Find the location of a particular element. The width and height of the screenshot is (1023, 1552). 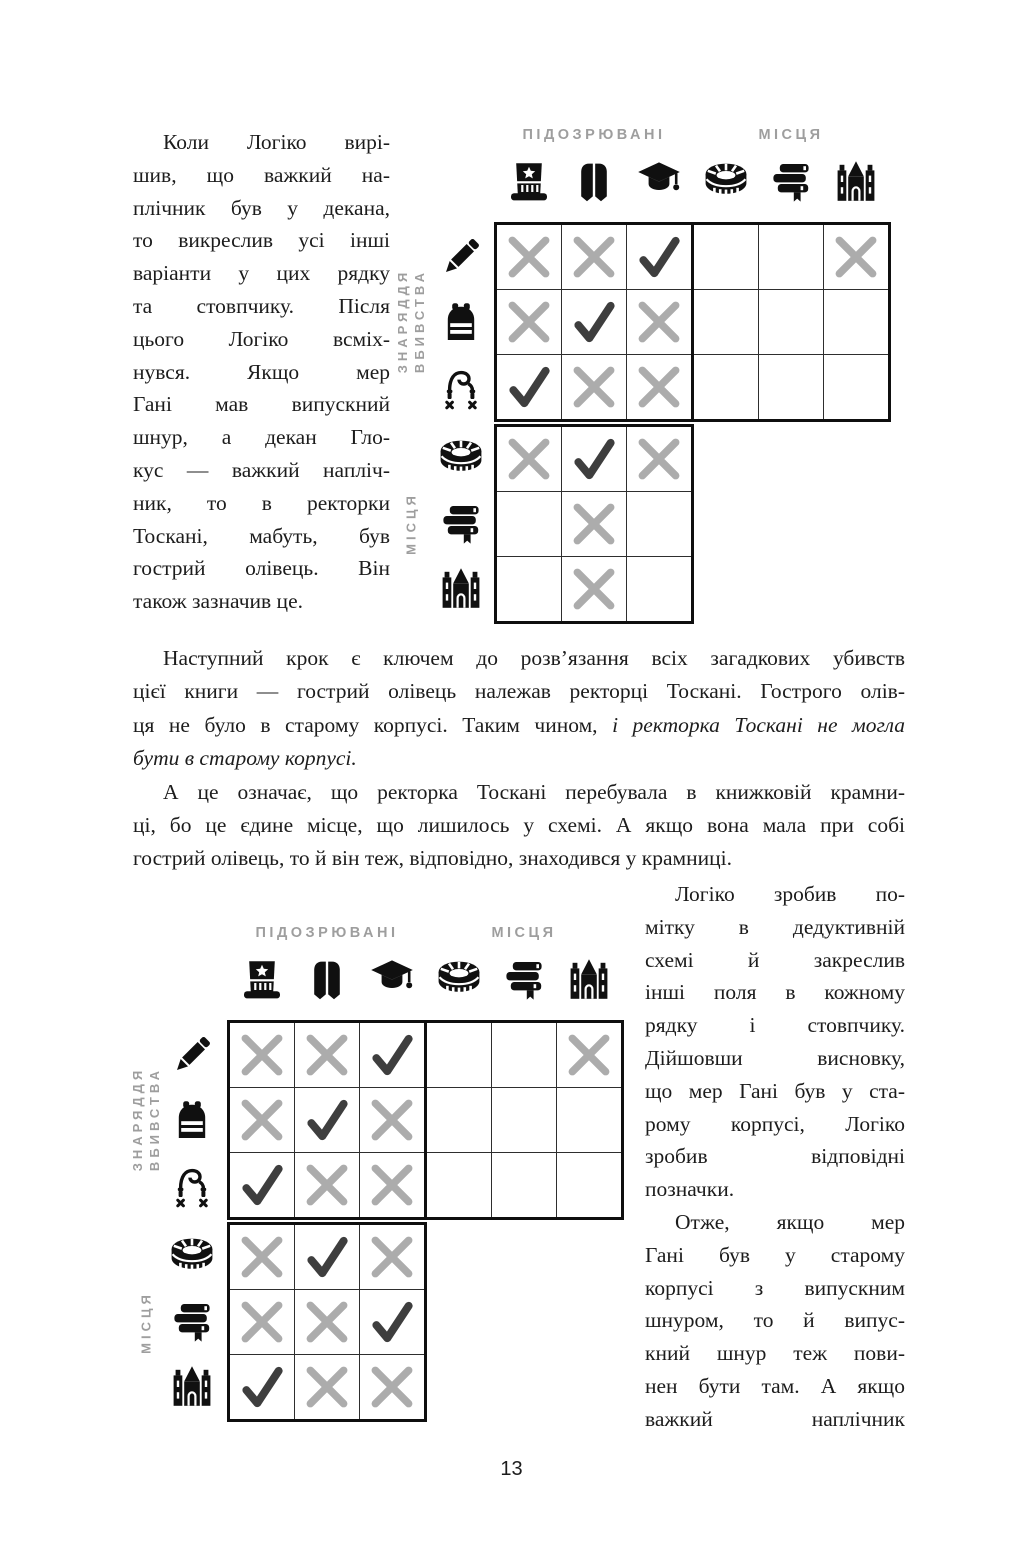

stadium-icon is located at coordinates (726, 182).